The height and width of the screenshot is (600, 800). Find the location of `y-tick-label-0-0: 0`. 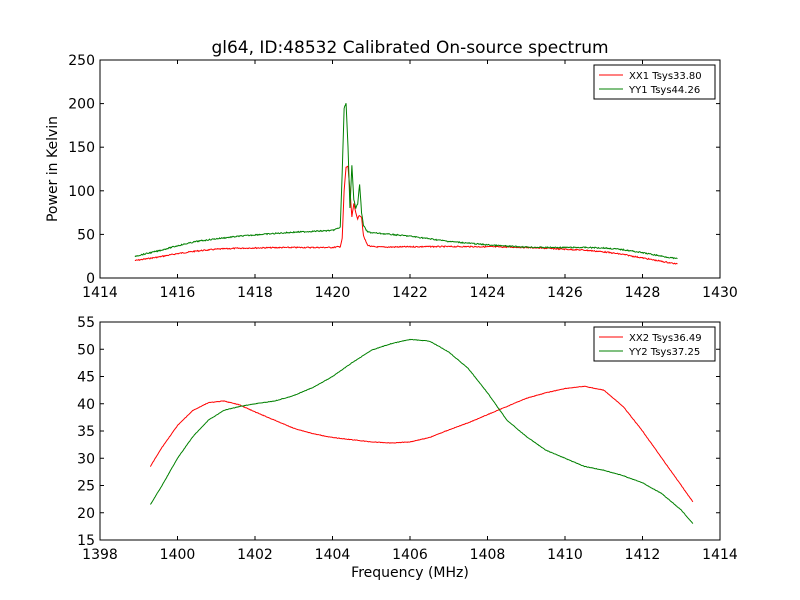

y-tick-label-0-0: 0 is located at coordinates (90, 279).